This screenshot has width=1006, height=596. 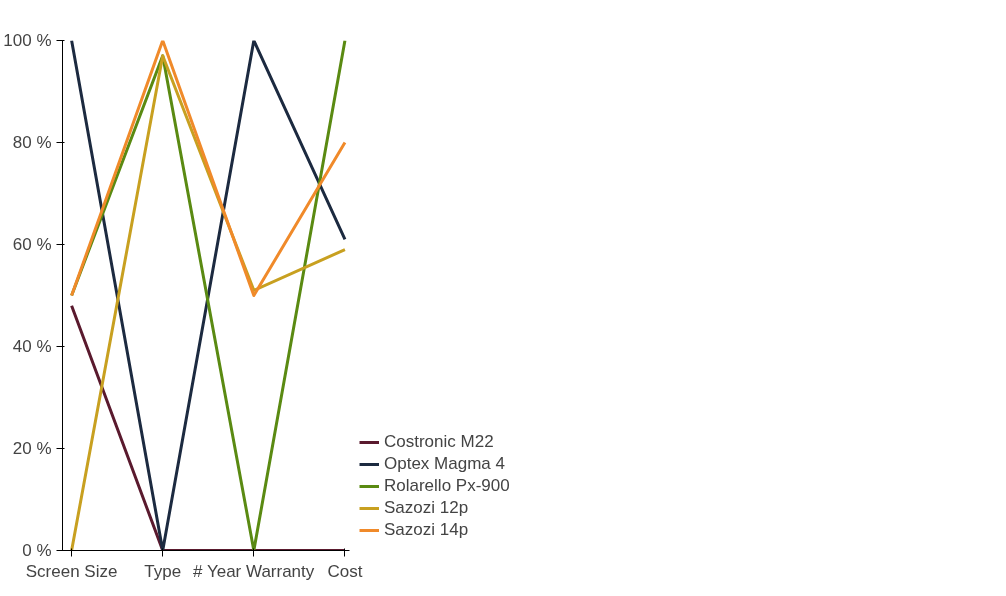 I want to click on y-tick-label: 80 %, so click(x=32, y=142).